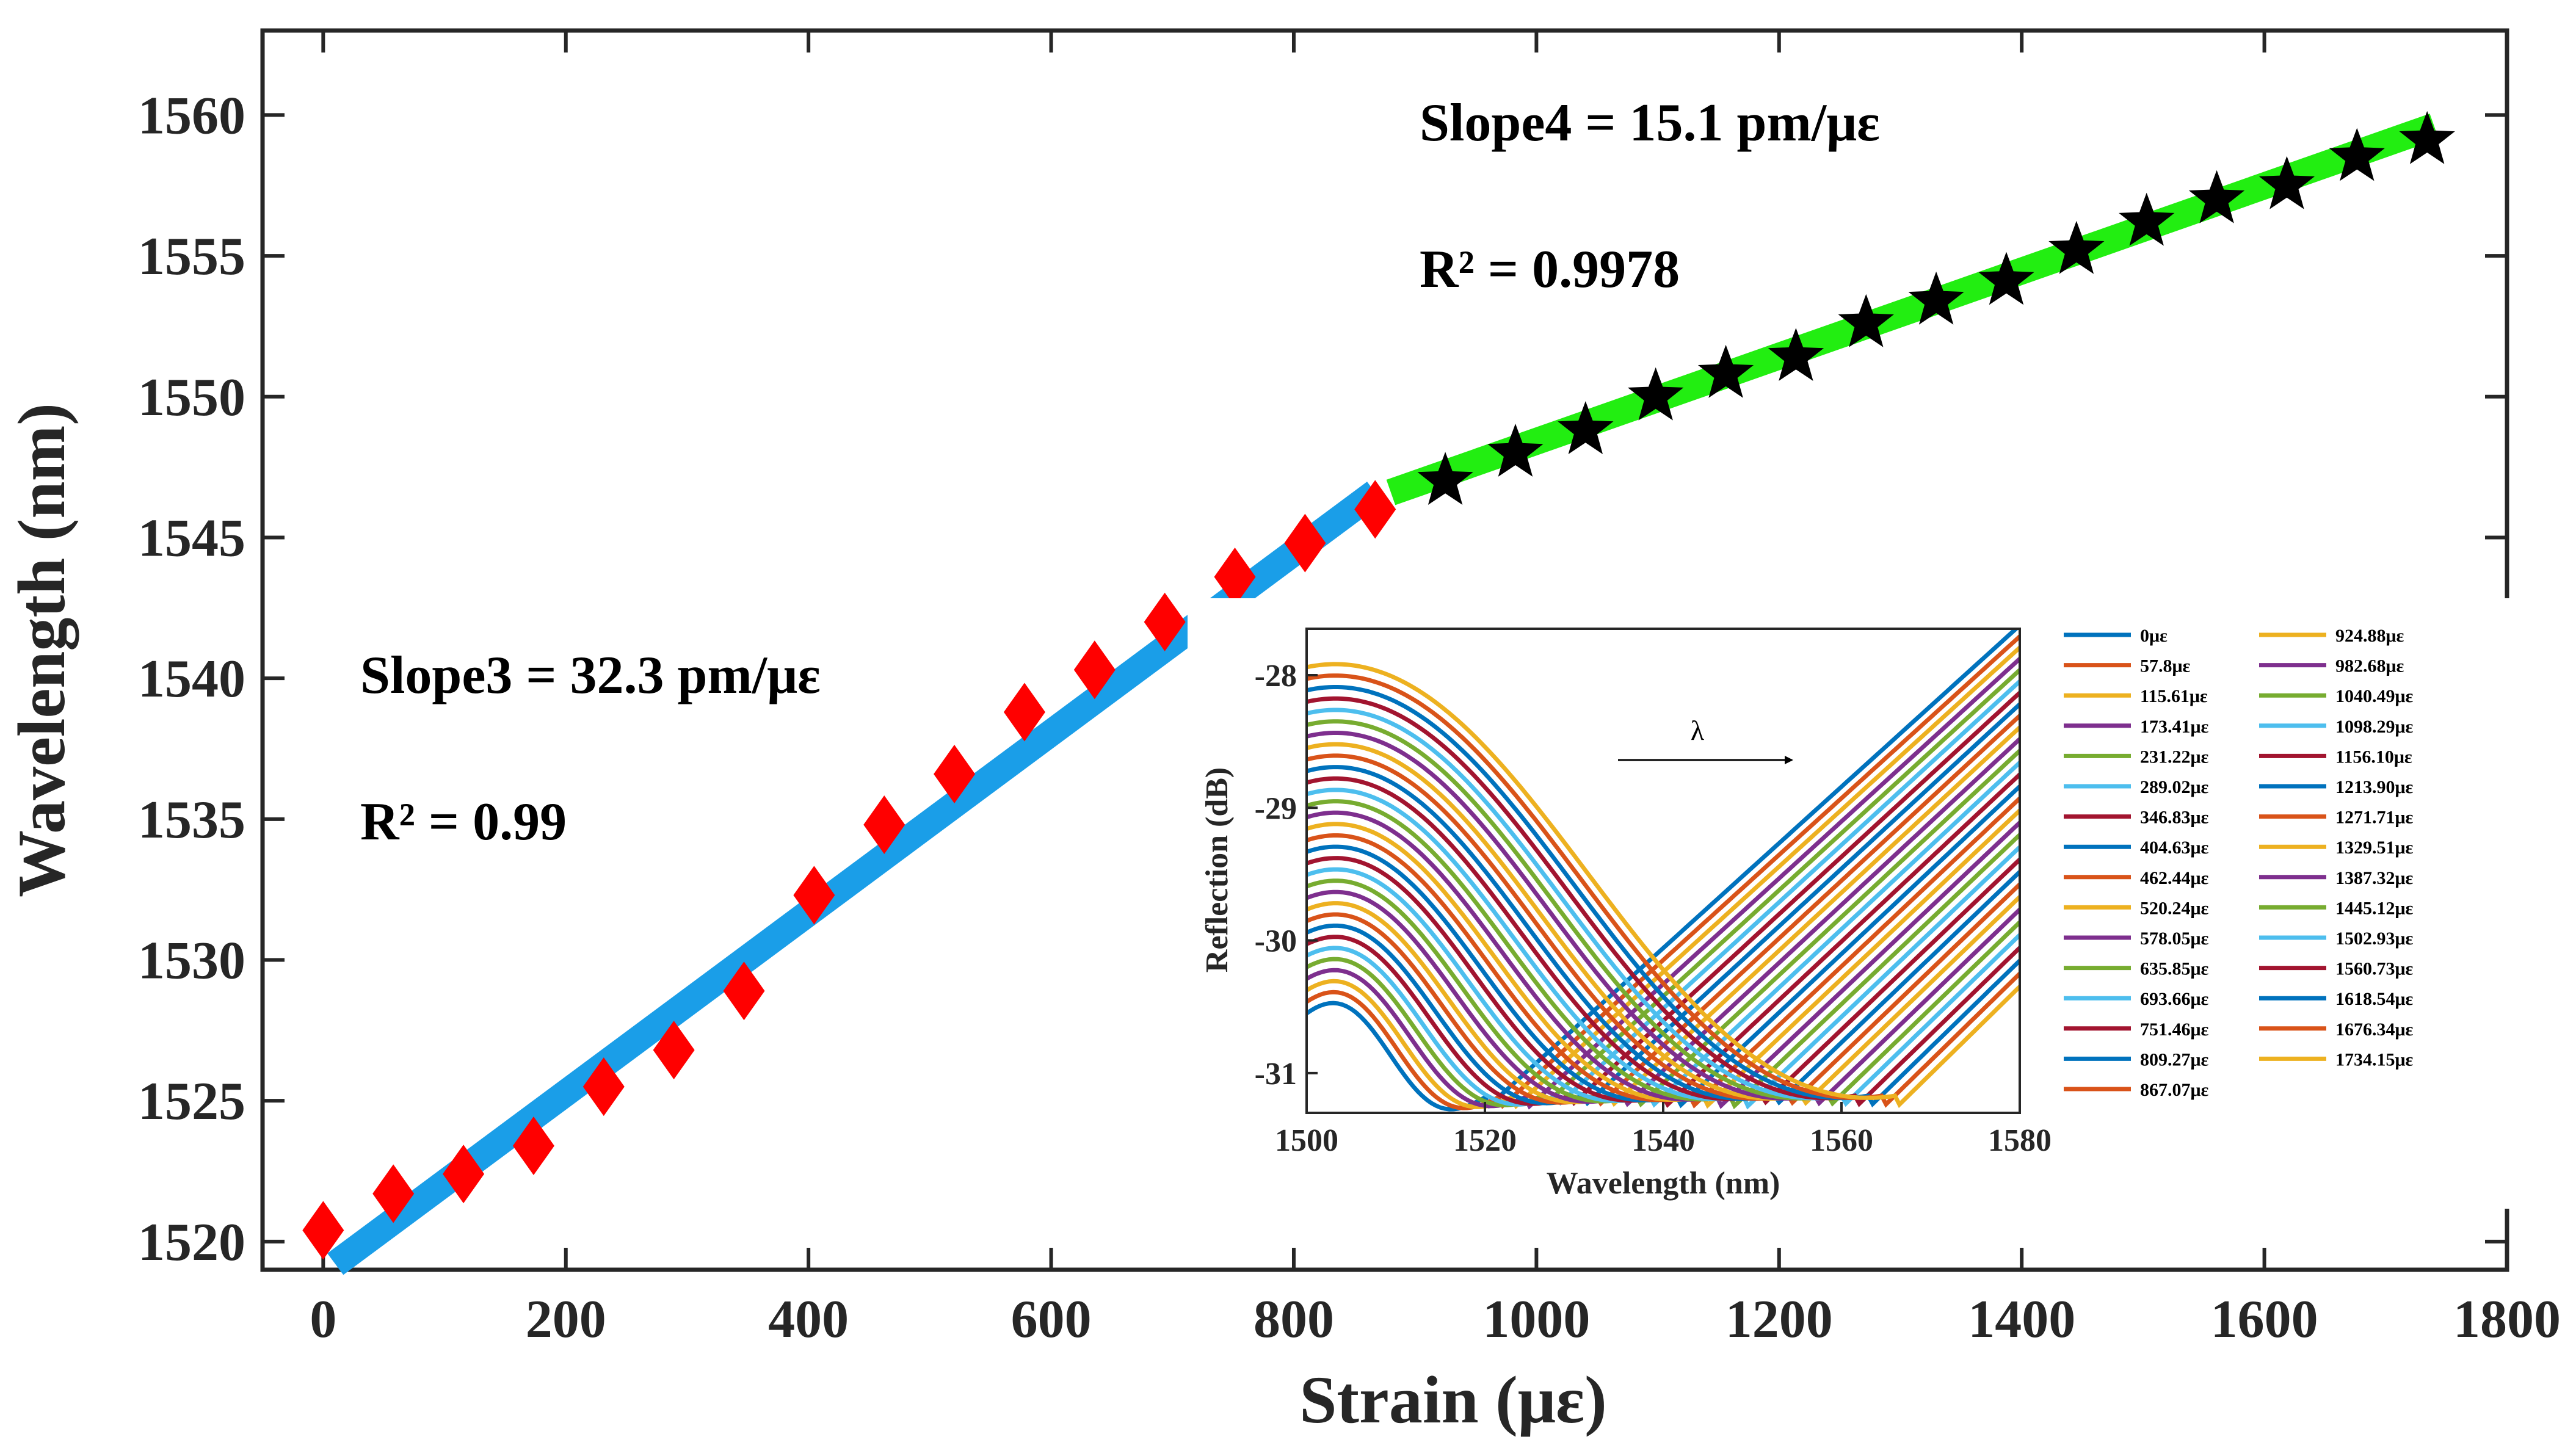 Image resolution: width=2576 pixels, height=1448 pixels. Describe the element at coordinates (2174, 848) in the screenshot. I see `legend-entry: 404.63με` at that location.